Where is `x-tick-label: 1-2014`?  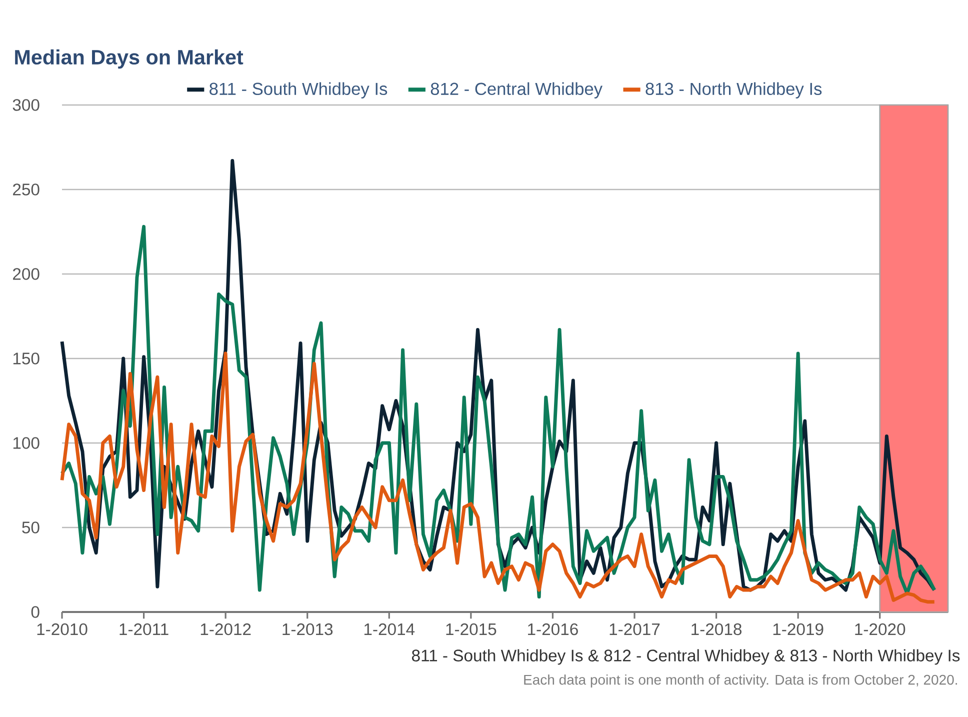
x-tick-label: 1-2014 is located at coordinates (389, 629).